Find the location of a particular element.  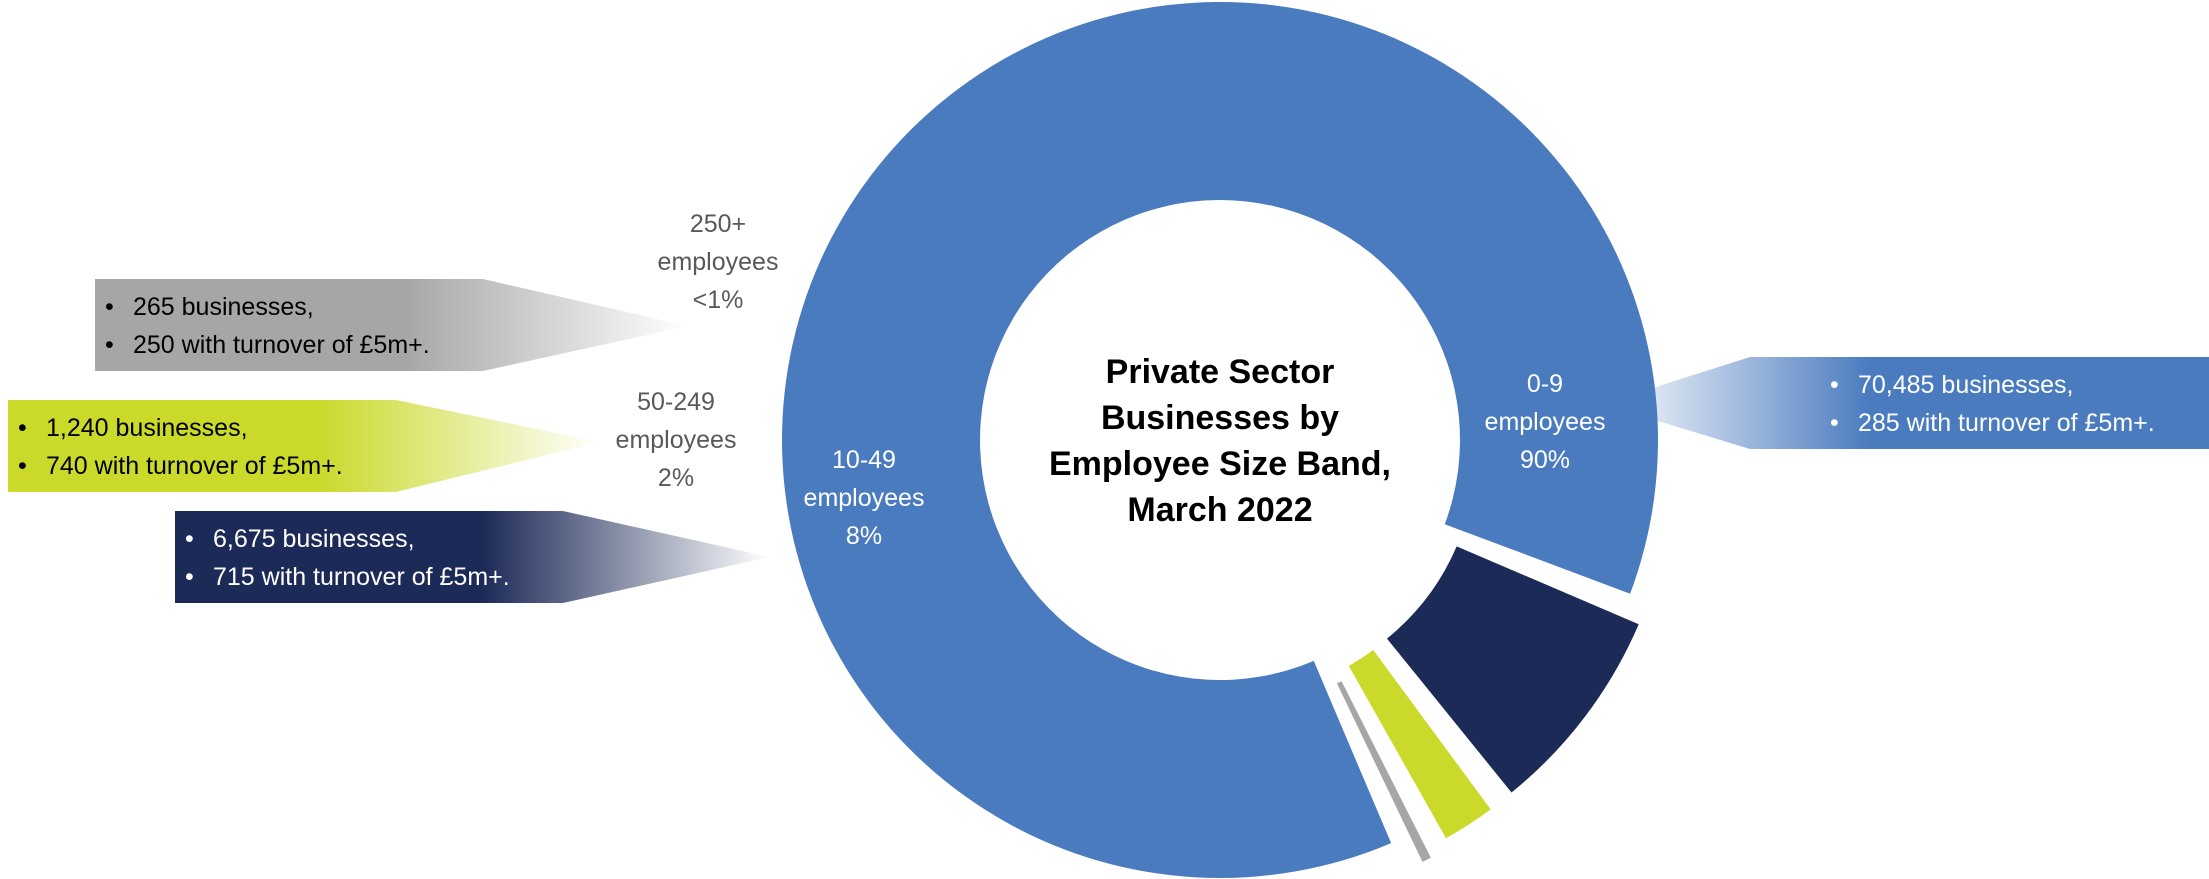

segment-label-10-49: 10-49 employees 8% is located at coordinates (864, 498).